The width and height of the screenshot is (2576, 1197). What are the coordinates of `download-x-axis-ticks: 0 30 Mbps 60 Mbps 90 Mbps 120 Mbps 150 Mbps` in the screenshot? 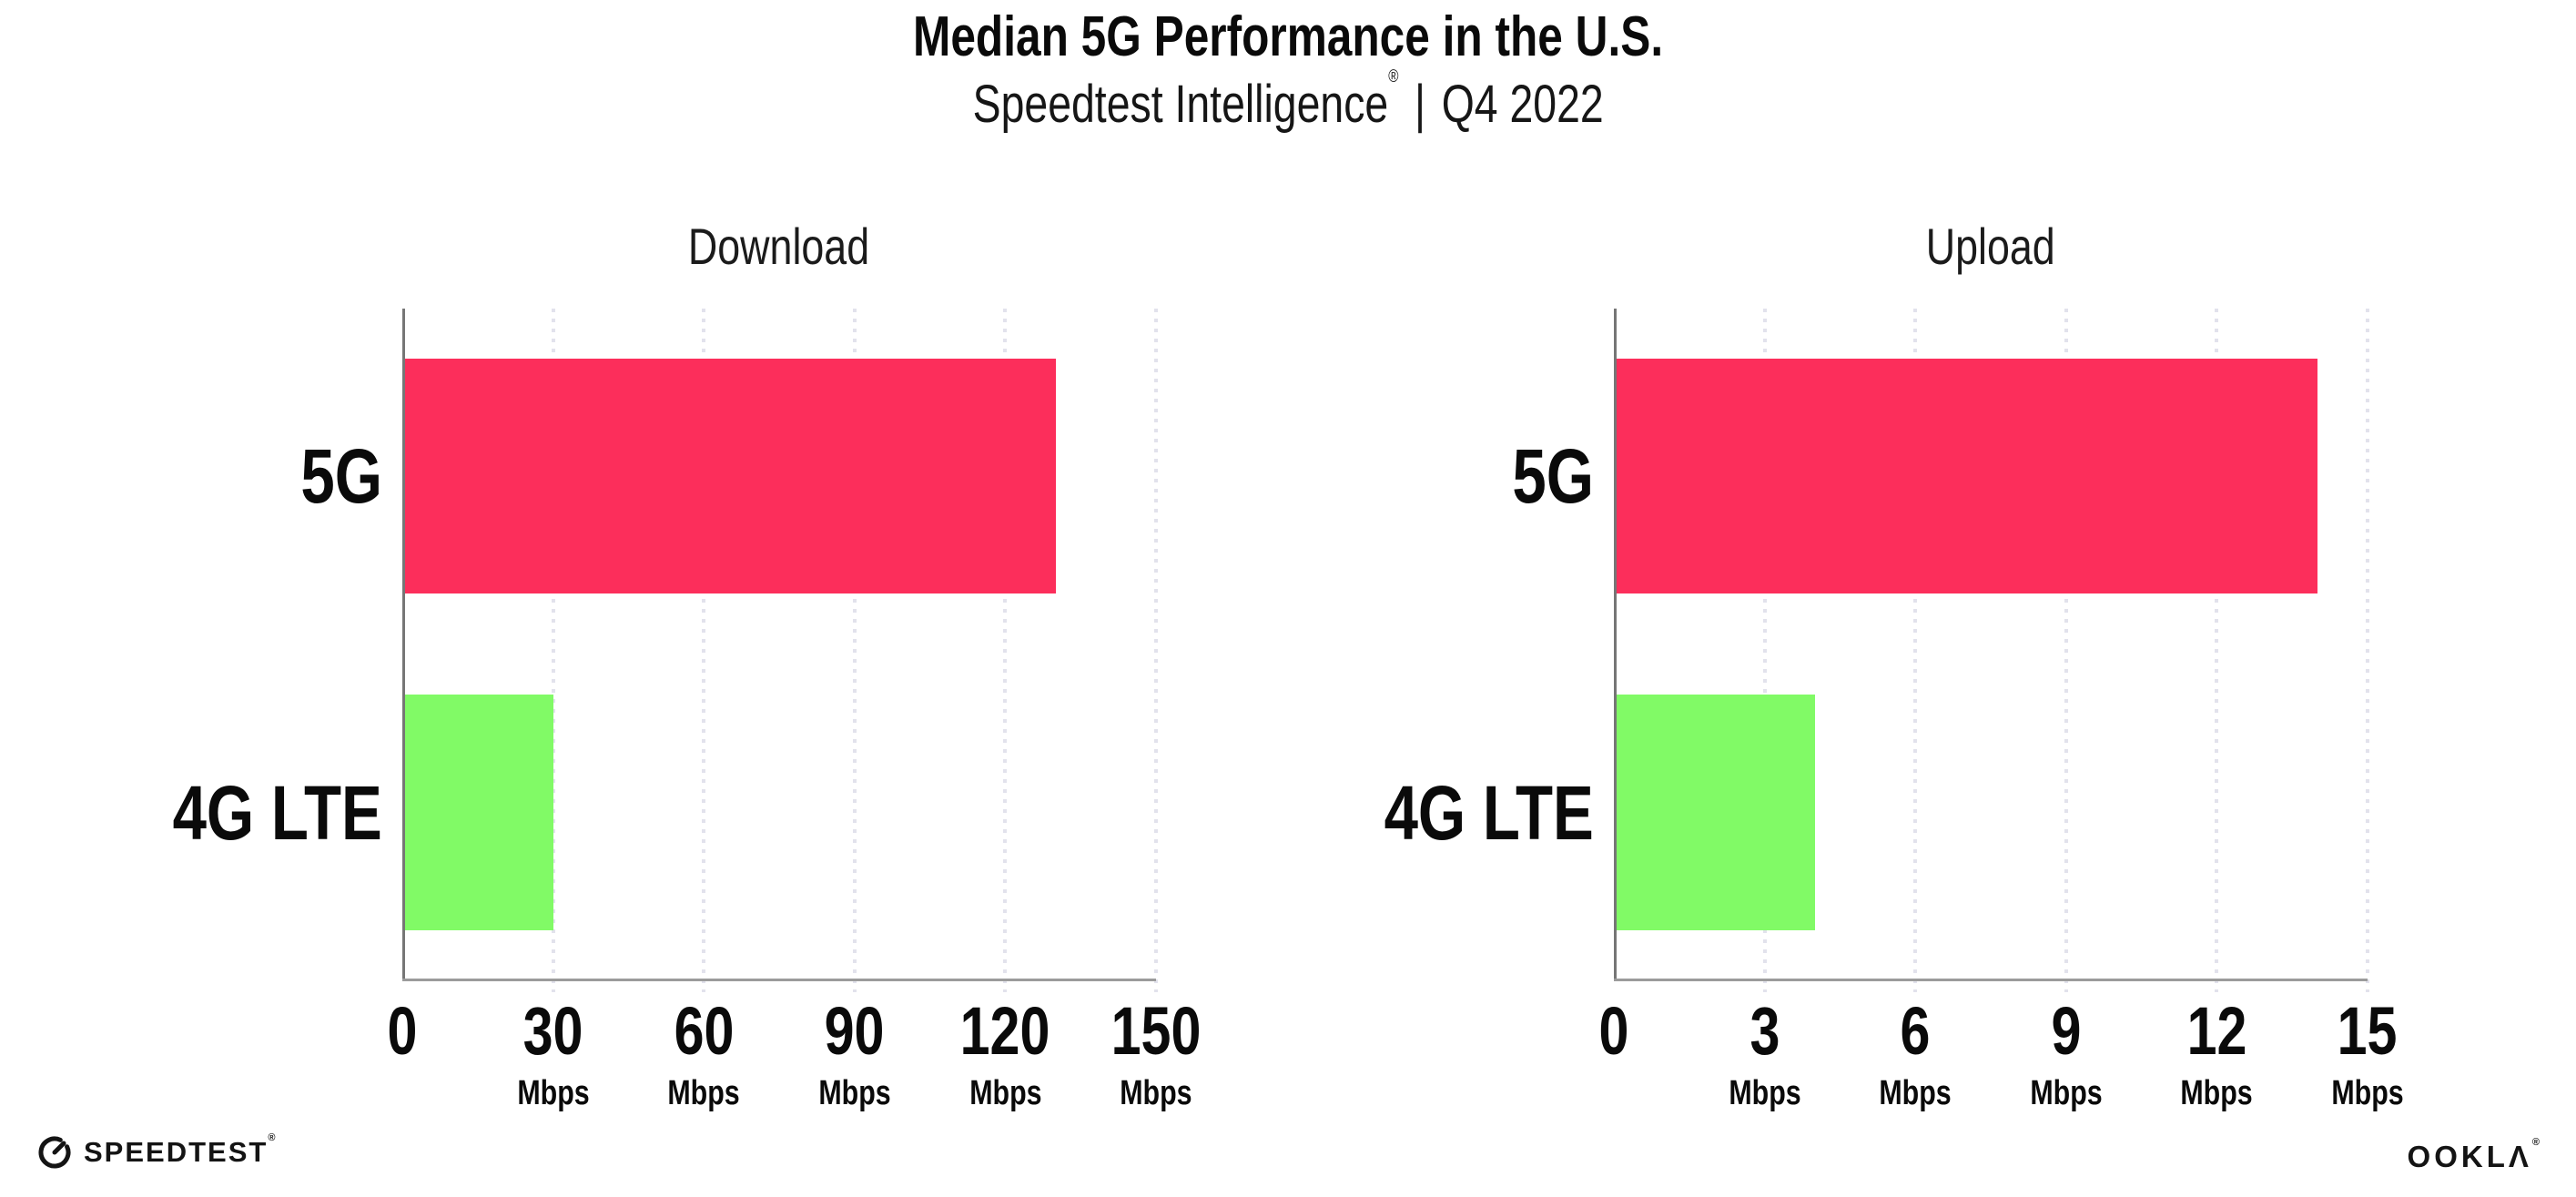 It's located at (795, 1066).